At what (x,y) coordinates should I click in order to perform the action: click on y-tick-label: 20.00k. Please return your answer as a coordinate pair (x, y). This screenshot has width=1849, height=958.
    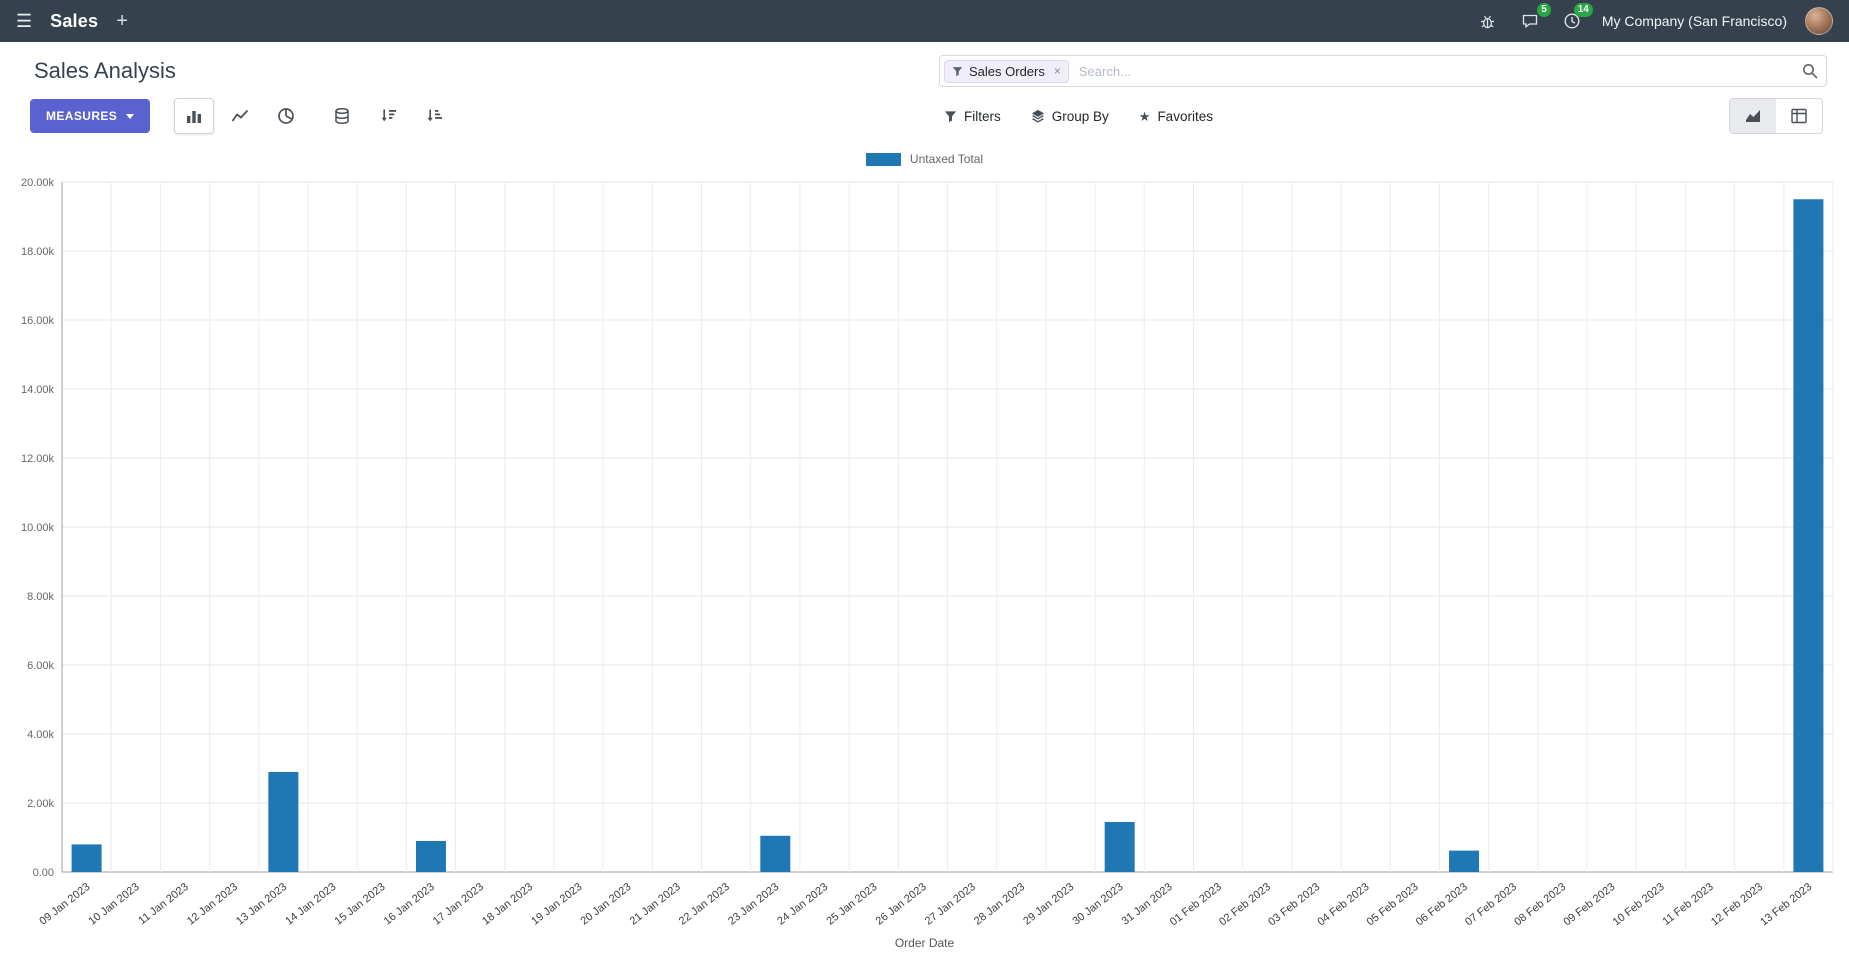
    Looking at the image, I should click on (38, 183).